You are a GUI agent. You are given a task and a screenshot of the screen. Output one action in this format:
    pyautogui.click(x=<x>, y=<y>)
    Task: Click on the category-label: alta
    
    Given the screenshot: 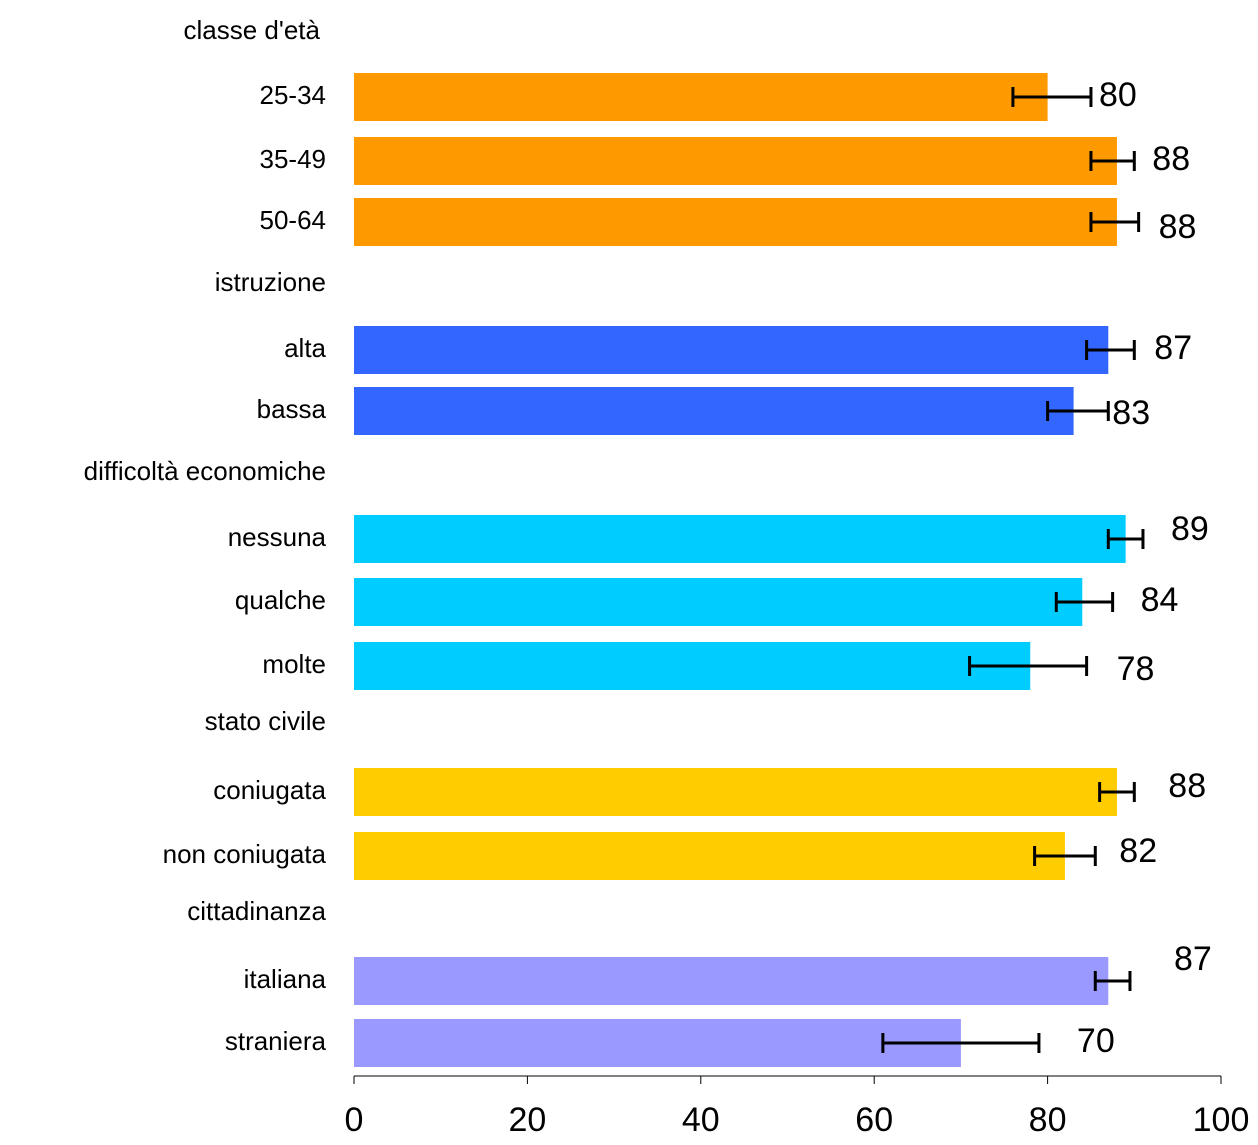 What is the action you would take?
    pyautogui.click(x=305, y=348)
    